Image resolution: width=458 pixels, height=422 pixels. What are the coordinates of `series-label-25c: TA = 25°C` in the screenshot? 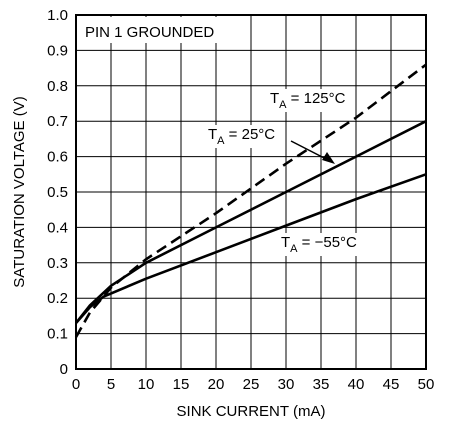 It's located at (241, 136).